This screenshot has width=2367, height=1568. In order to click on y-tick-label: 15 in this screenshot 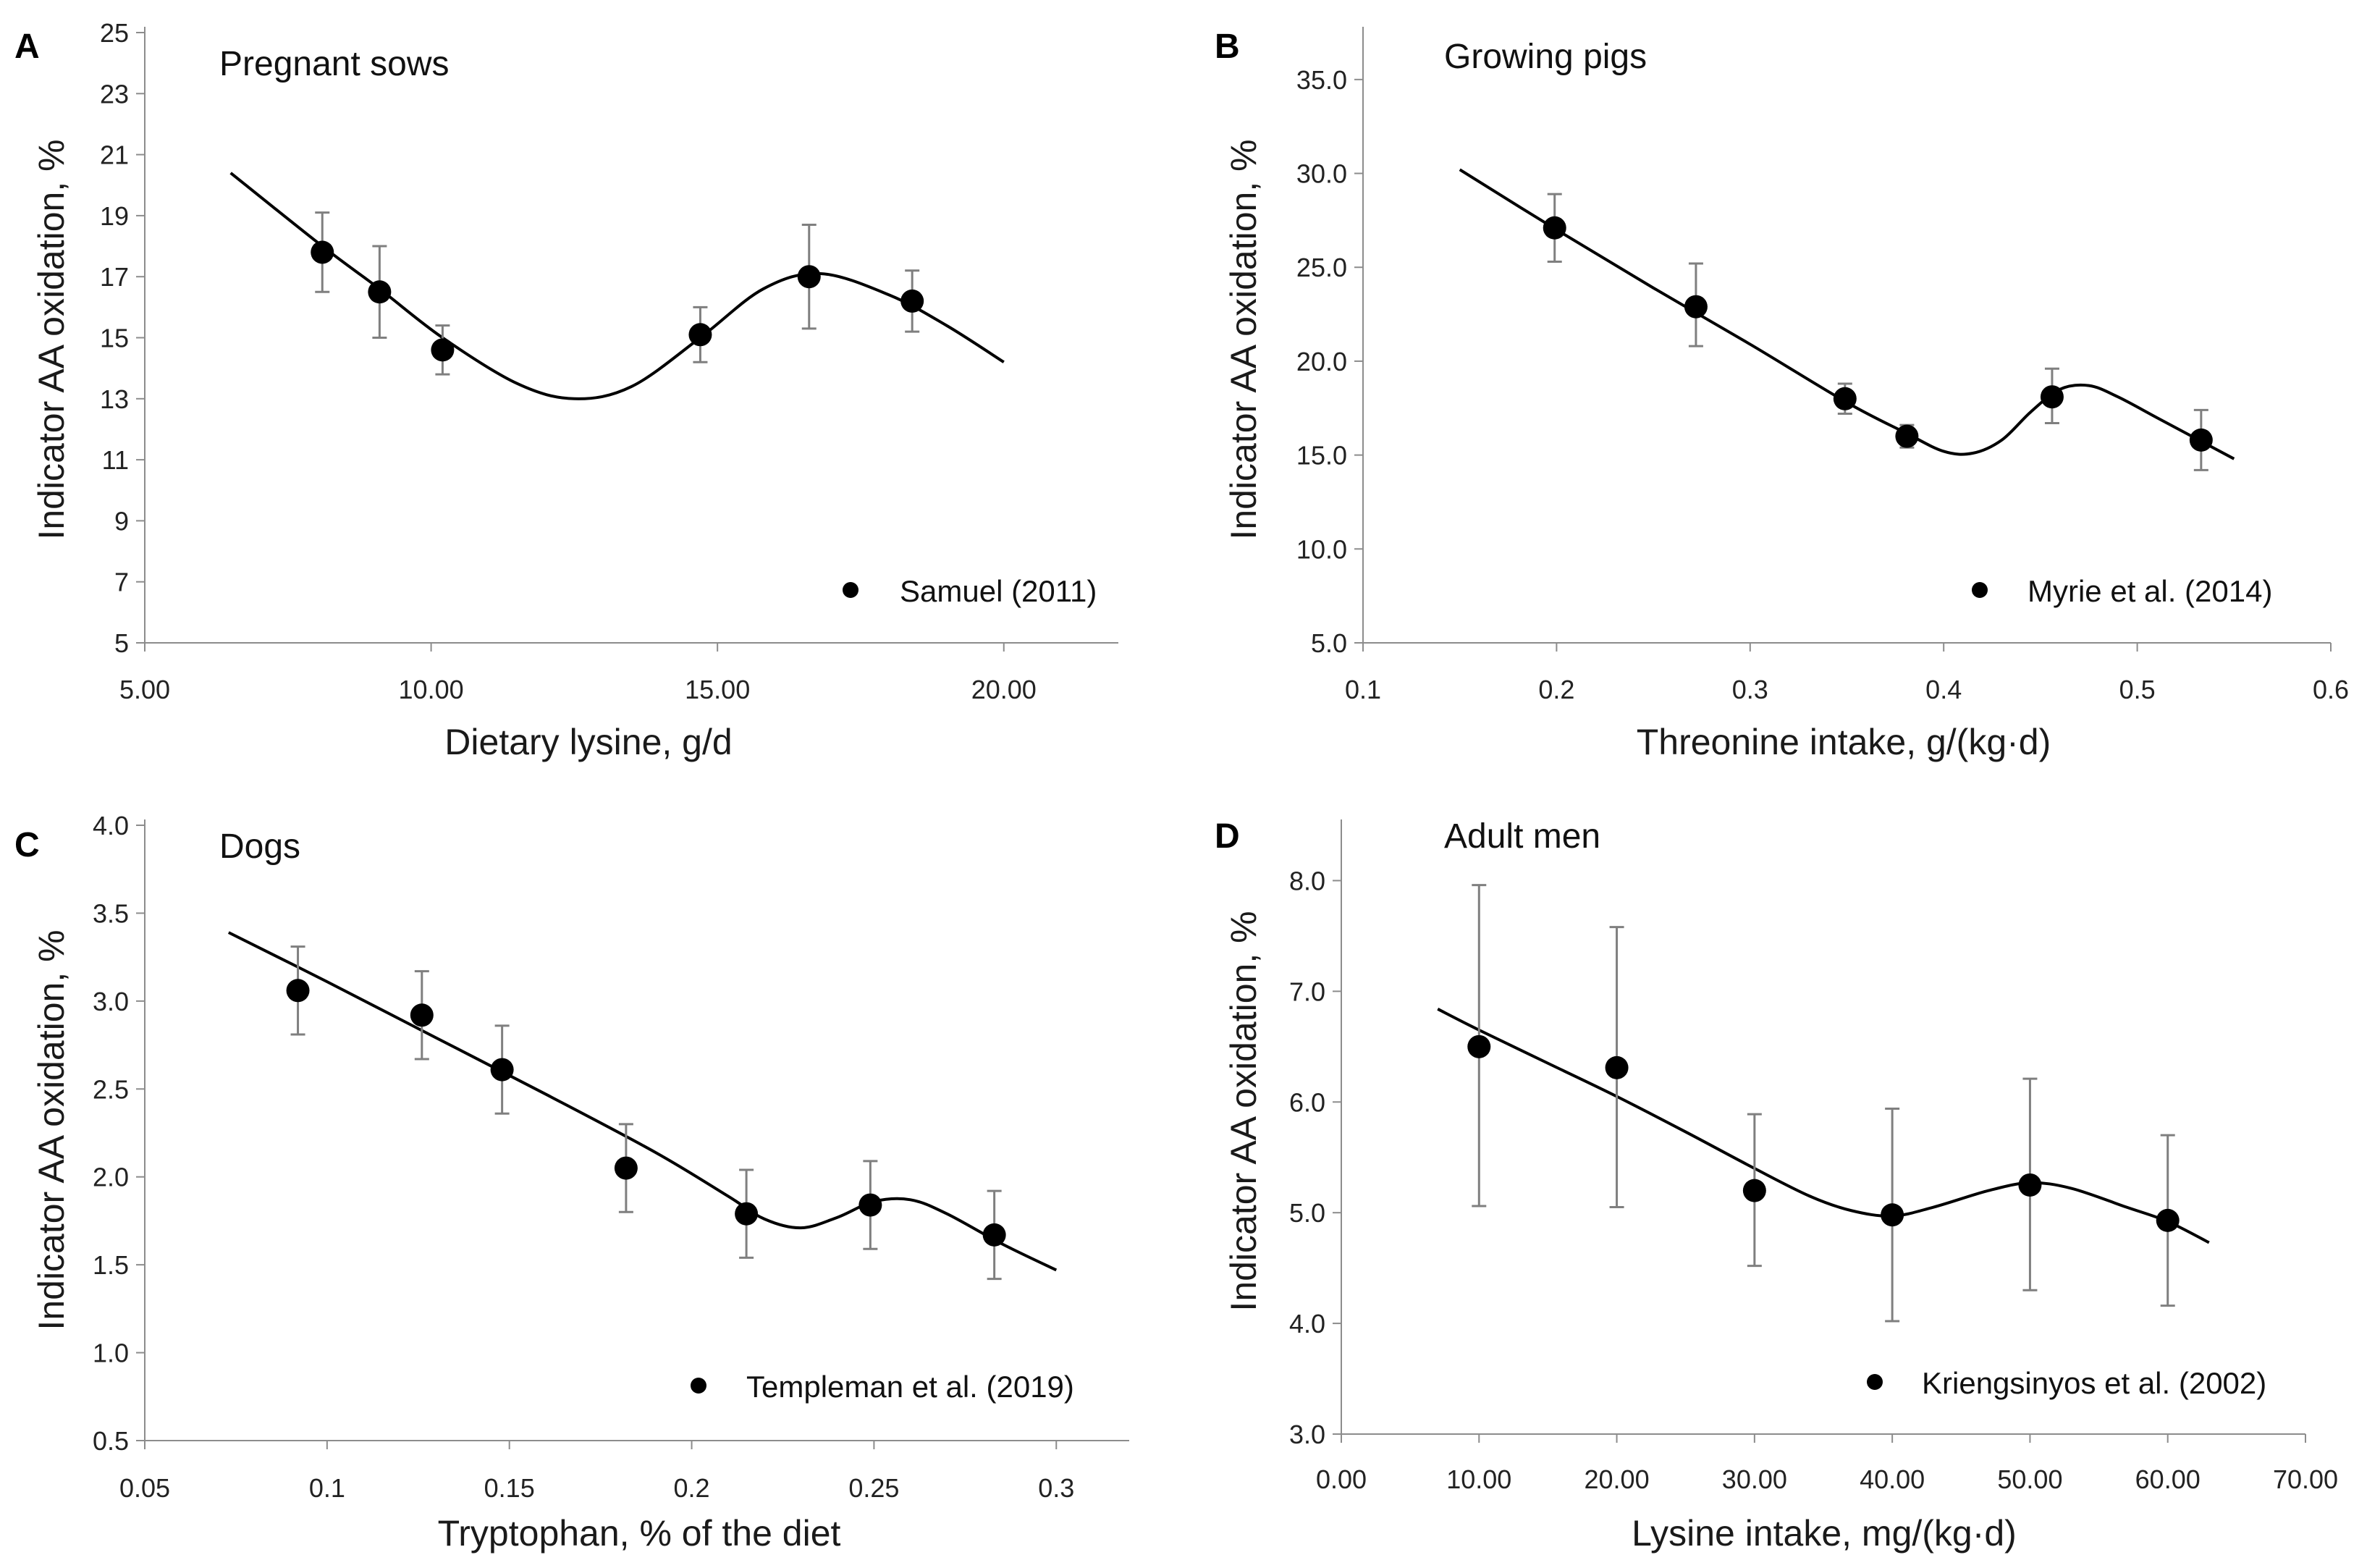, I will do `click(114, 338)`.